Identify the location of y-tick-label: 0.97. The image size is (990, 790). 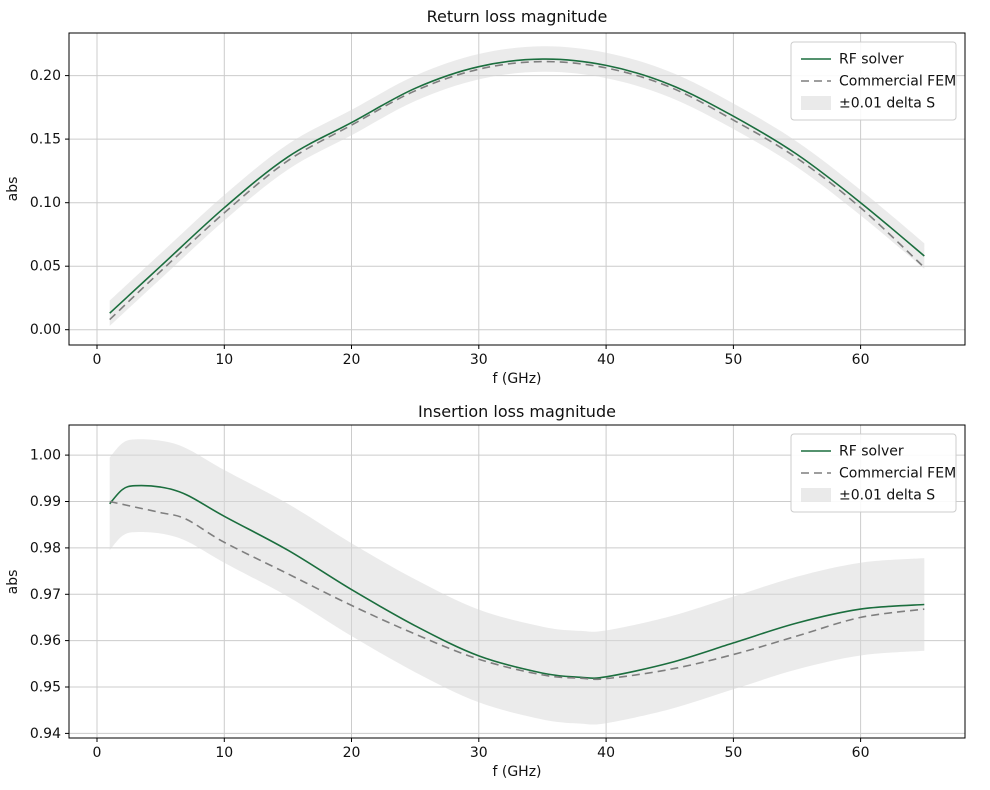
(45, 595).